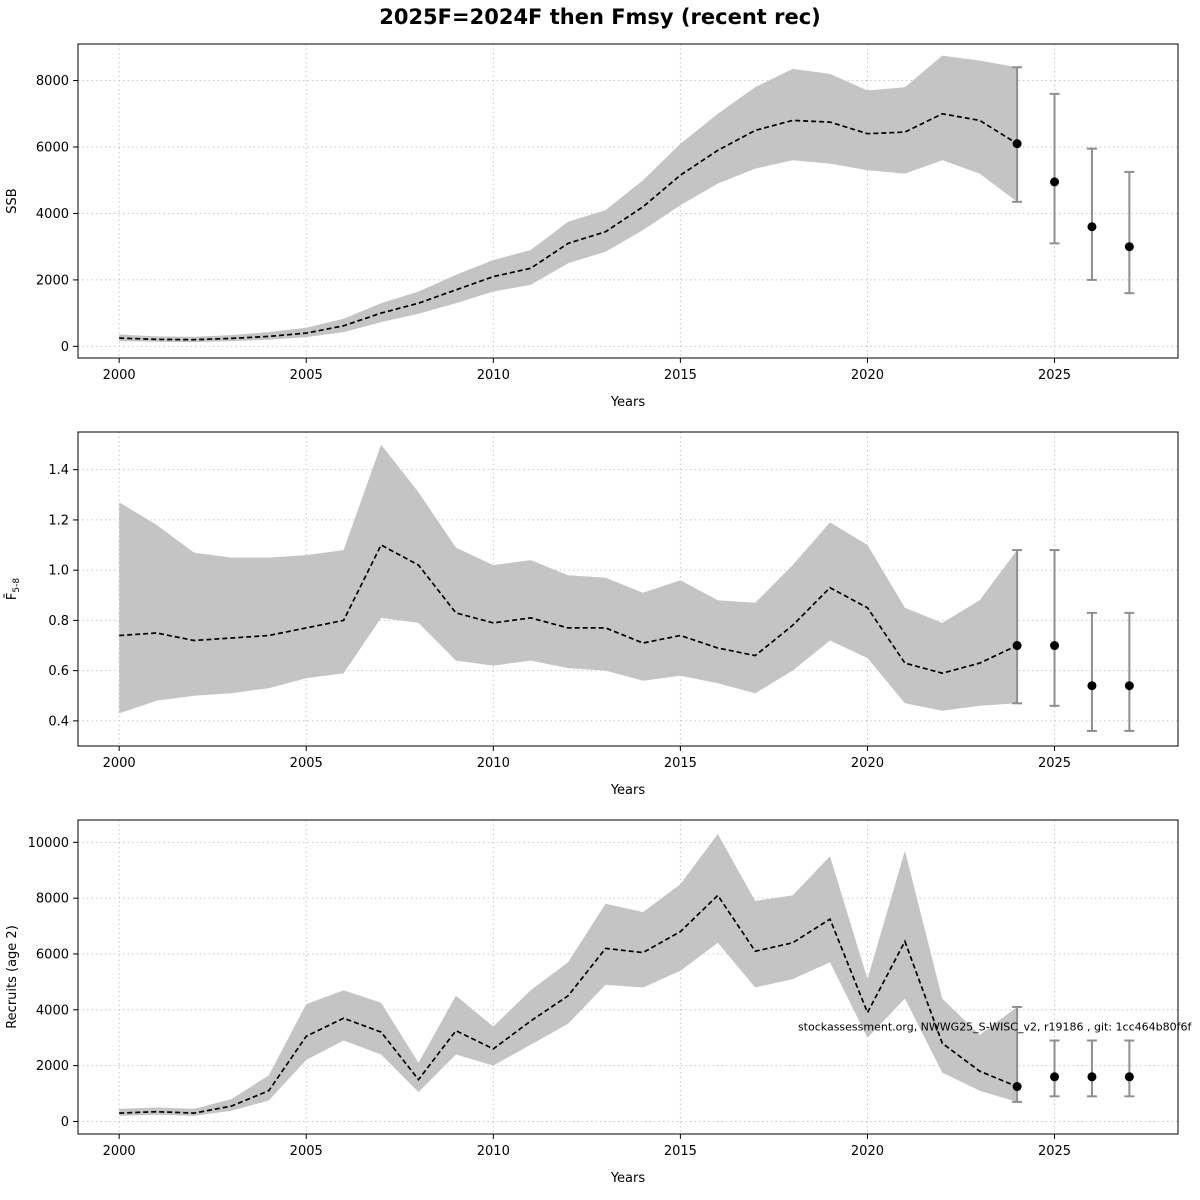 This screenshot has height=1200, width=1200. What do you see at coordinates (13, 589) in the screenshot?
I see `svg-text: F̄5-8` at bounding box center [13, 589].